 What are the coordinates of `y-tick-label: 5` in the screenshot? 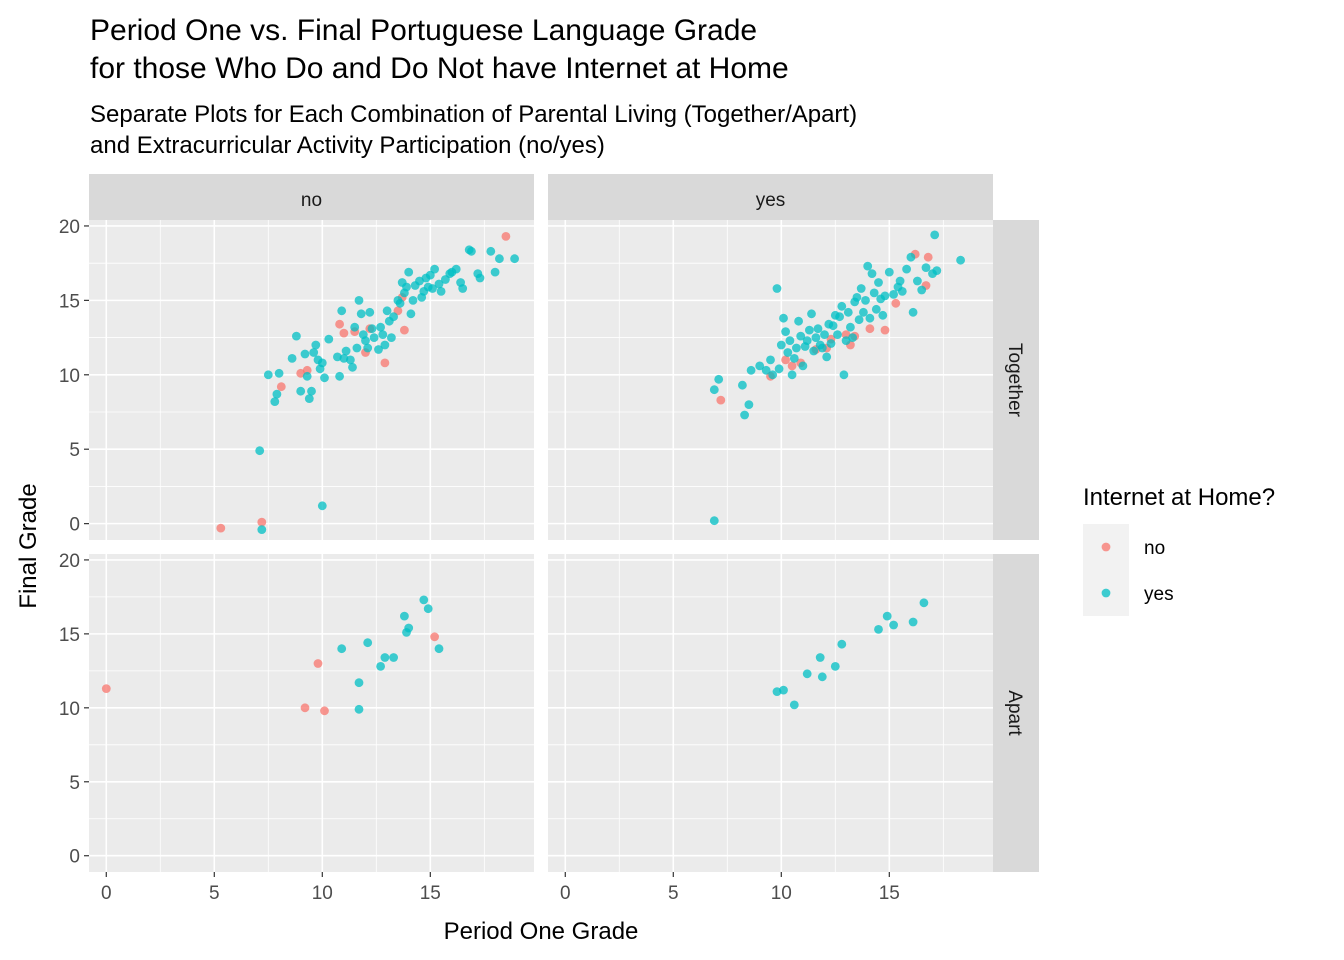 It's located at (74, 450).